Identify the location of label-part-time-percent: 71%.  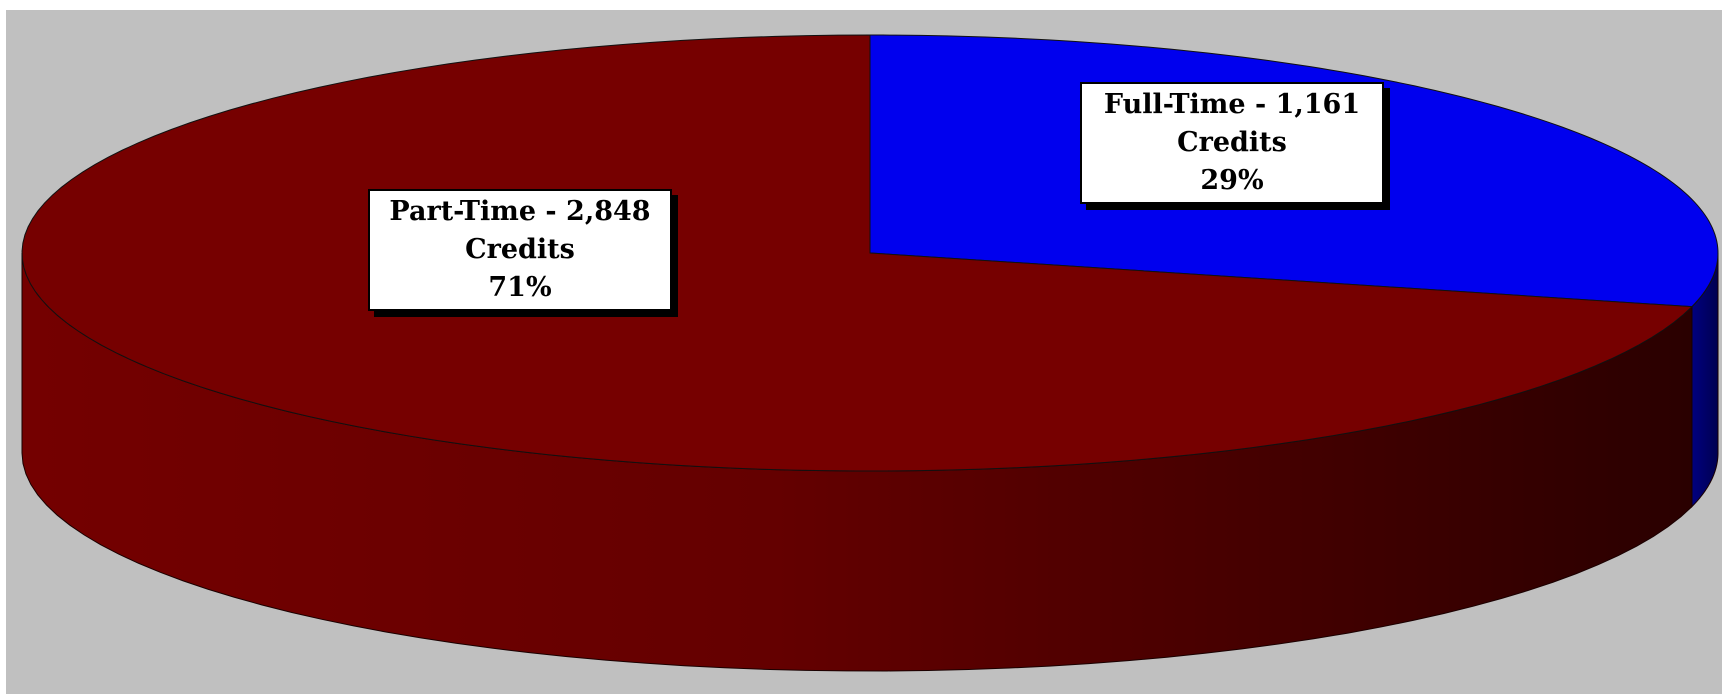
(520, 287).